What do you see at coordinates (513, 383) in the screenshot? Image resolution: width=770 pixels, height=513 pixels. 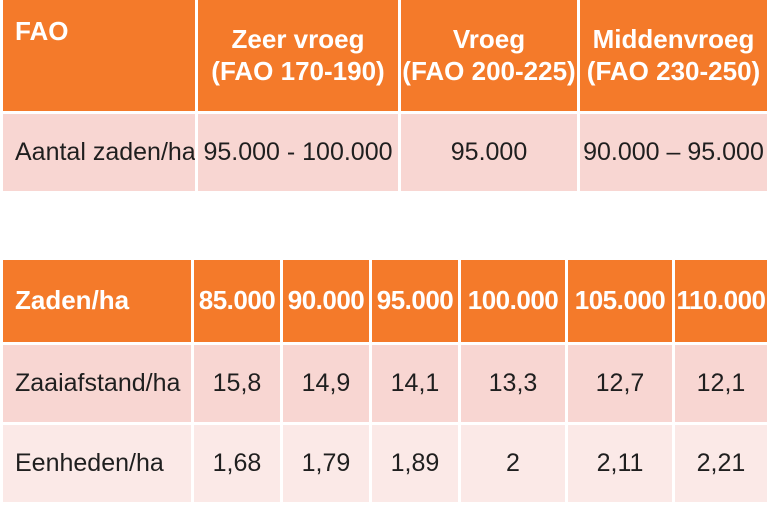 I see `table-cell: 13,3` at bounding box center [513, 383].